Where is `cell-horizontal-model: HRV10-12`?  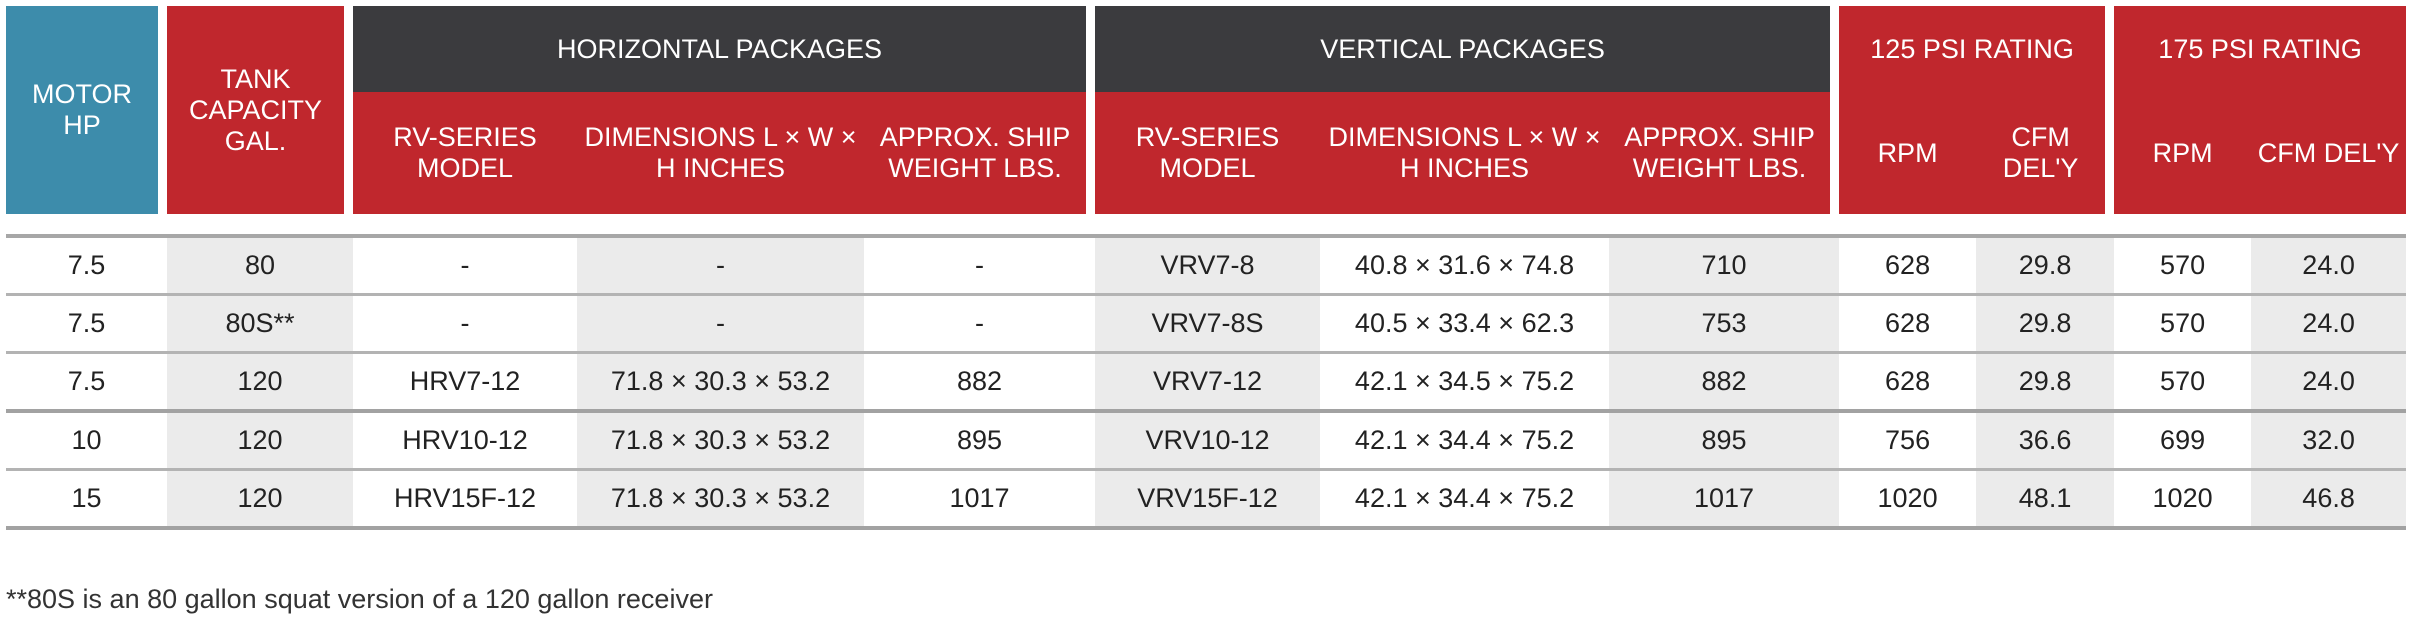 cell-horizontal-model: HRV10-12 is located at coordinates (465, 442).